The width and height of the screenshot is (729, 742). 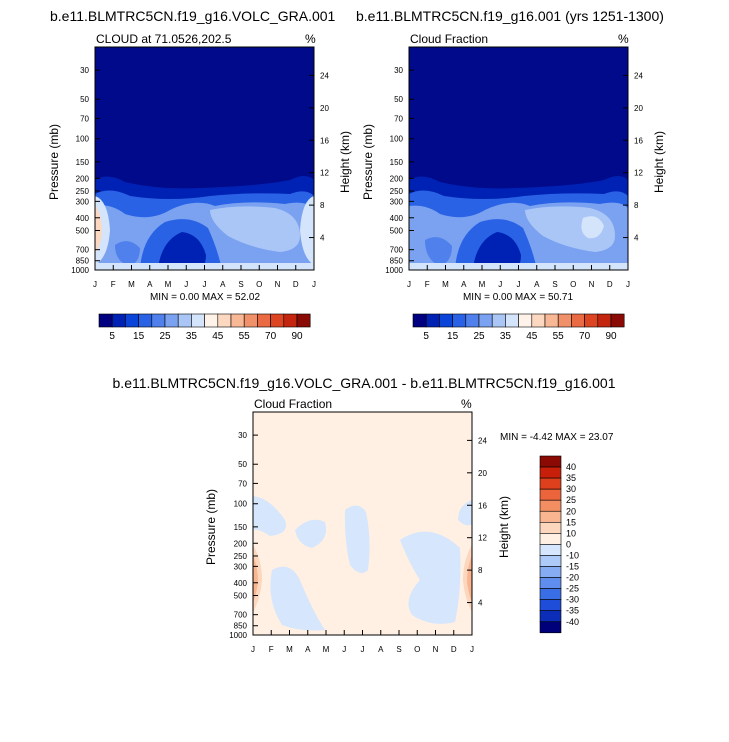 What do you see at coordinates (571, 467) in the screenshot?
I see `diff-labelbar-label: 40` at bounding box center [571, 467].